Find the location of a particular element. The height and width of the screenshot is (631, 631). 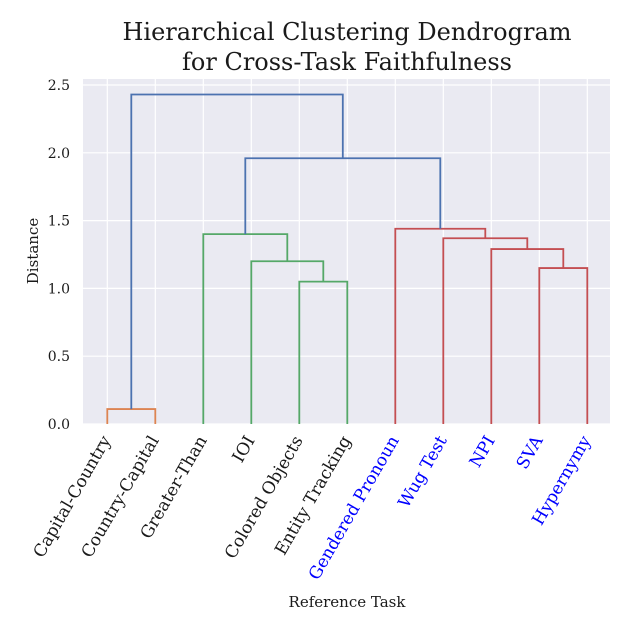

y-axis-label: Distance is located at coordinates (33, 251).